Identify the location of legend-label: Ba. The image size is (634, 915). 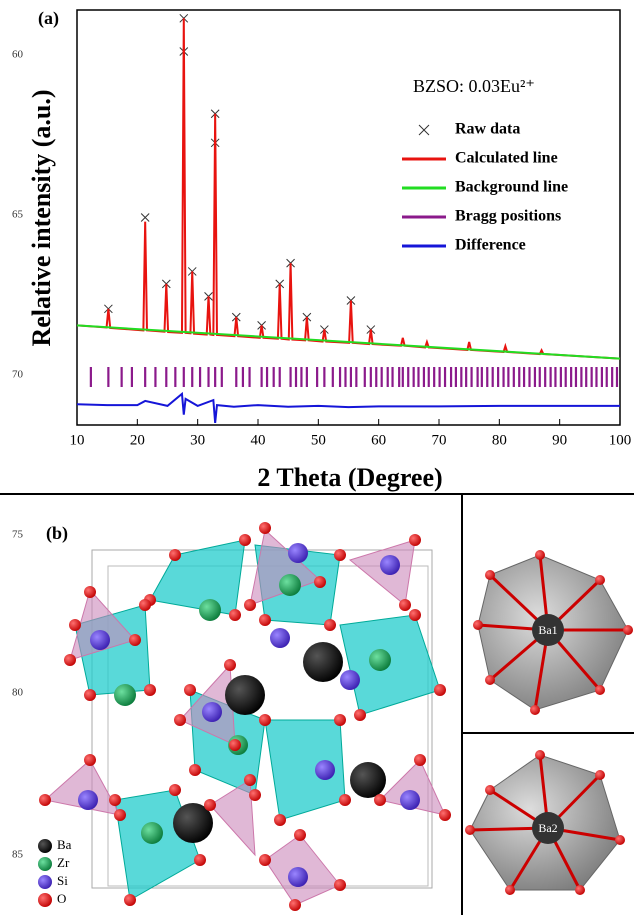
(64, 844).